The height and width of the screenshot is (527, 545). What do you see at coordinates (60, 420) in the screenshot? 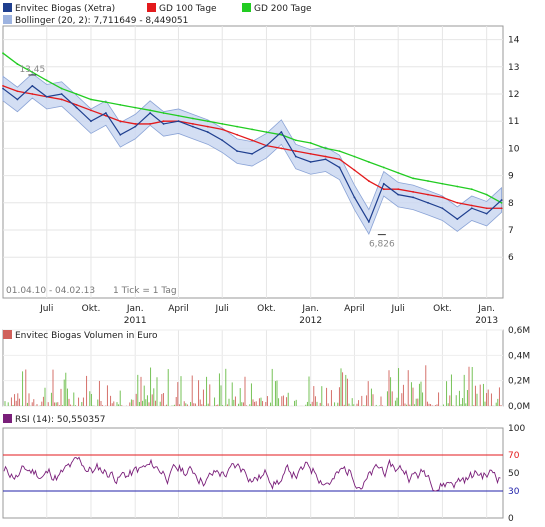
I see `legend-label-rsi: RSI (14): 50,550357` at bounding box center [60, 420].